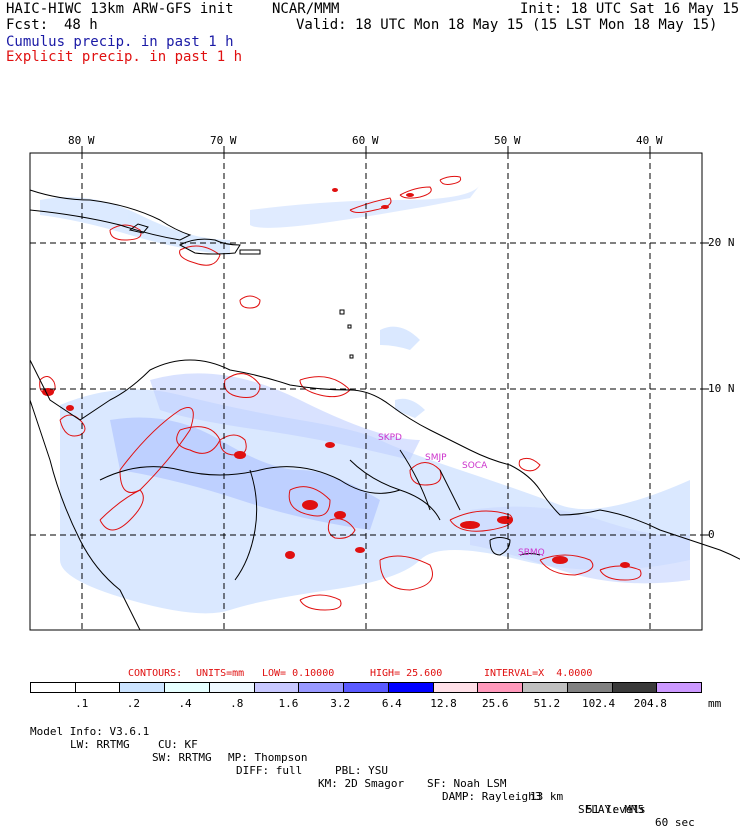 The height and width of the screenshot is (829, 740). Describe the element at coordinates (81, 140) in the screenshot. I see `lon-label-80w: 80 W` at that location.